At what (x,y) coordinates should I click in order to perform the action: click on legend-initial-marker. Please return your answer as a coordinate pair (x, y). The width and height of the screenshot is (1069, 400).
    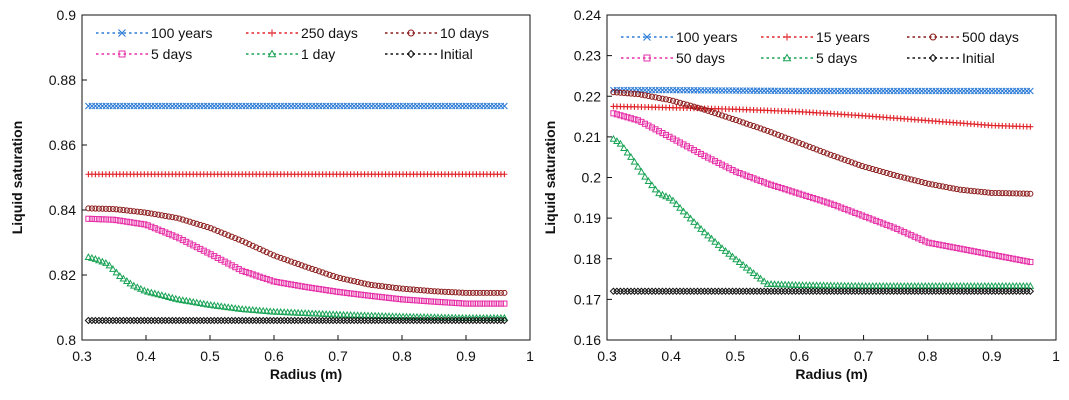
    Looking at the image, I should click on (411, 54).